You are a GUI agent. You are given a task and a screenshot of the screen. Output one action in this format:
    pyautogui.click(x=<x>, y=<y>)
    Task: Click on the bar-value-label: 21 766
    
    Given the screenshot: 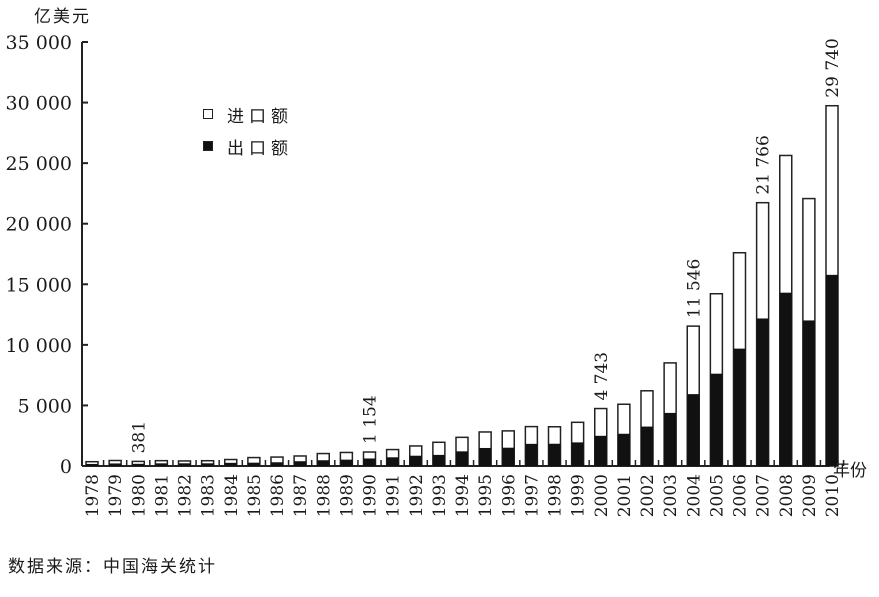 What is the action you would take?
    pyautogui.click(x=764, y=164)
    